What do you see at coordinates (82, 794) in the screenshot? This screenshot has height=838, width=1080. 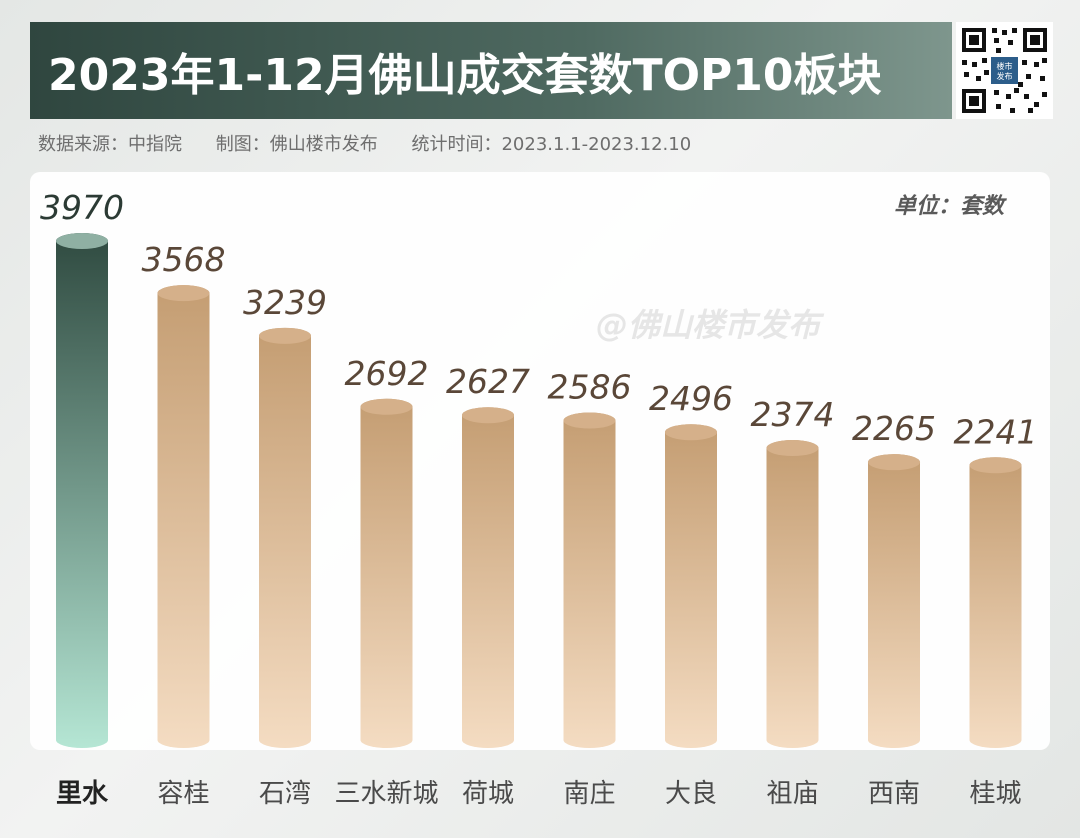 I see `category-label-0: 里水` at bounding box center [82, 794].